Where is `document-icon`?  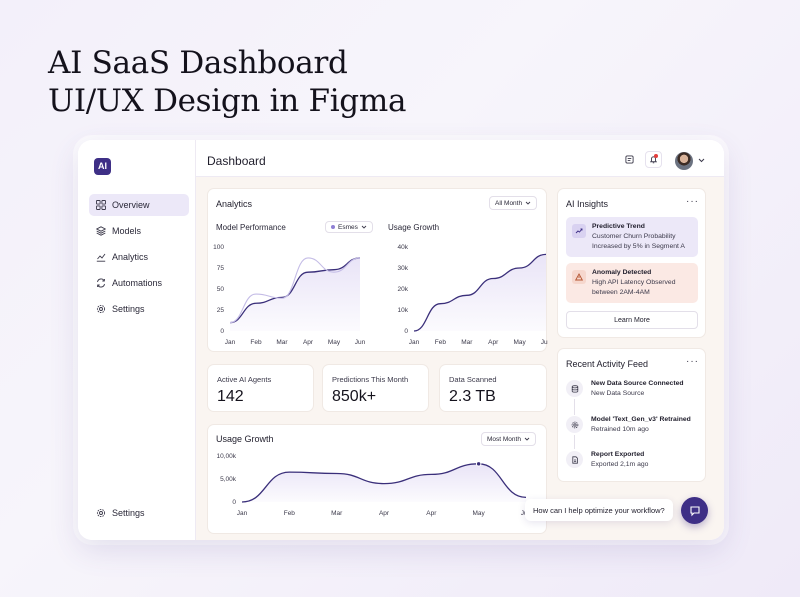 document-icon is located at coordinates (574, 459).